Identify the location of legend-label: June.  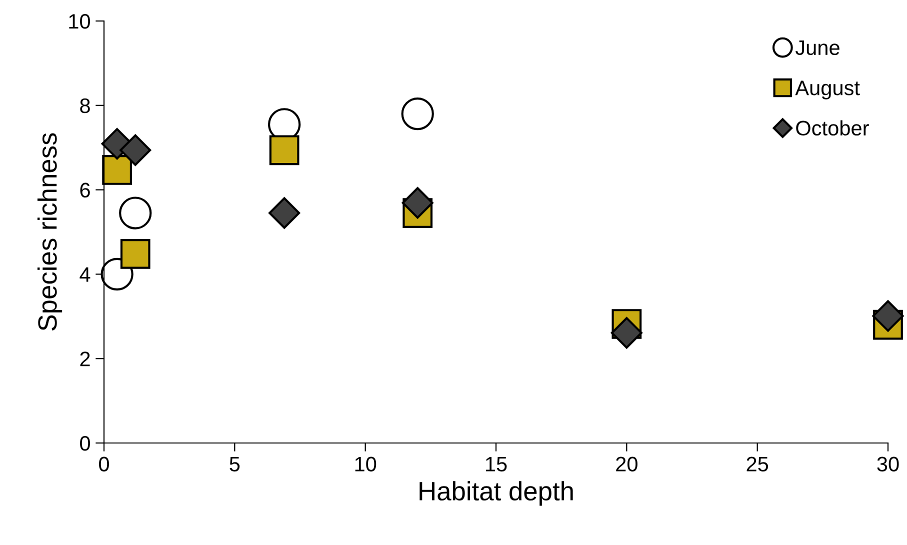
(817, 48).